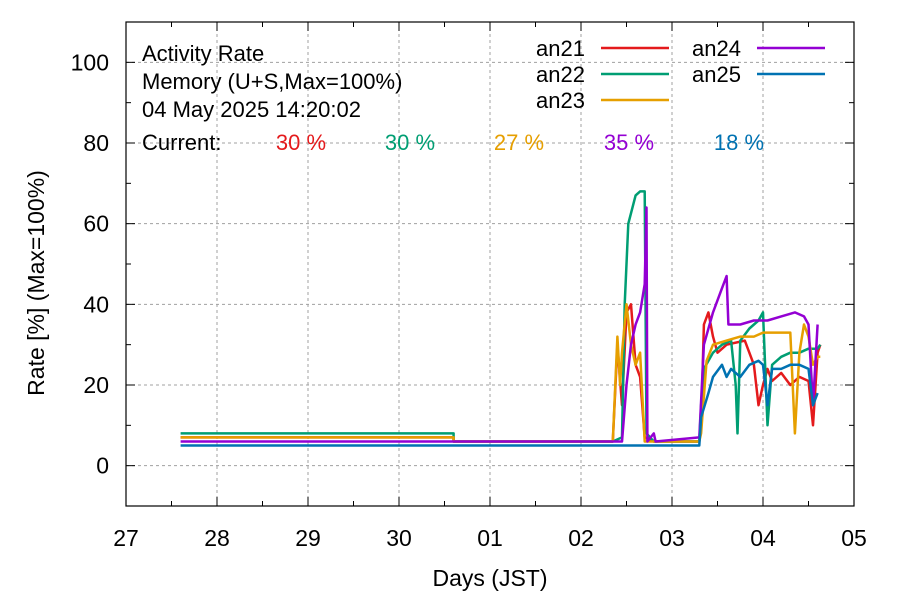 This screenshot has height=600, width=900. What do you see at coordinates (126, 538) in the screenshot?
I see `x-tick-label: 27` at bounding box center [126, 538].